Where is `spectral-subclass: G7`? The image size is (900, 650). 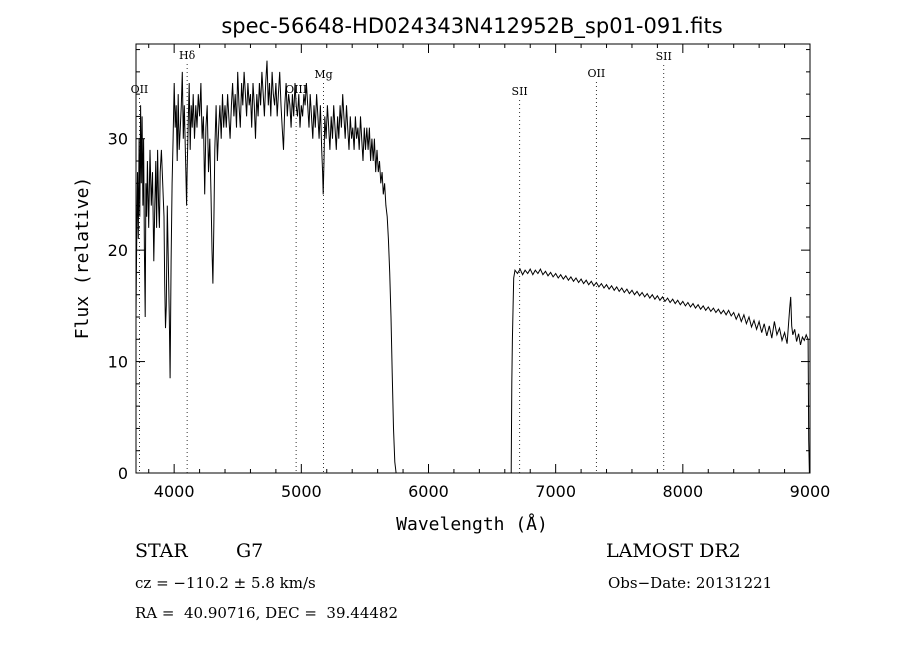 spectral-subclass: G7 is located at coordinates (250, 551).